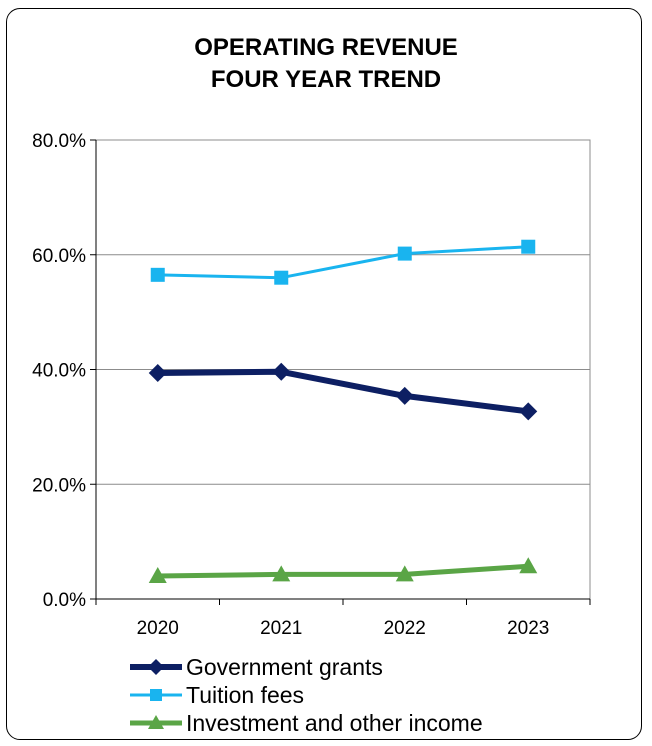 The width and height of the screenshot is (652, 746). Describe the element at coordinates (343, 628) in the screenshot. I see `x-tick-labels: 2020 2021 2022 2023` at that location.